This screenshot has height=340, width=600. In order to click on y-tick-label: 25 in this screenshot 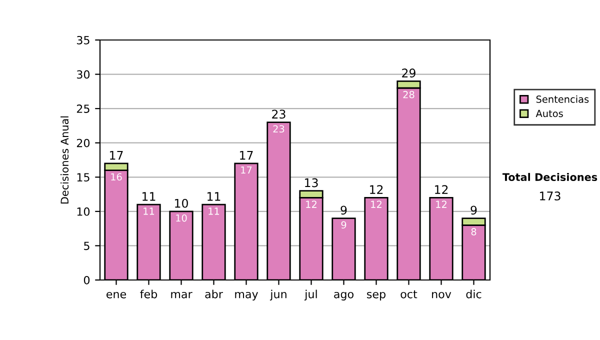, I will do `click(83, 108)`.